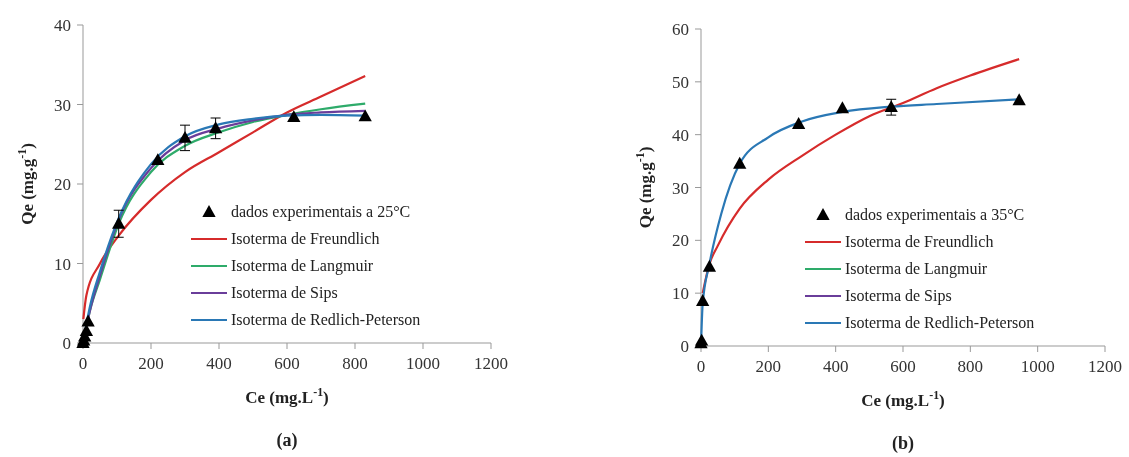  I want to click on y-tick-label: 60, so click(680, 29).